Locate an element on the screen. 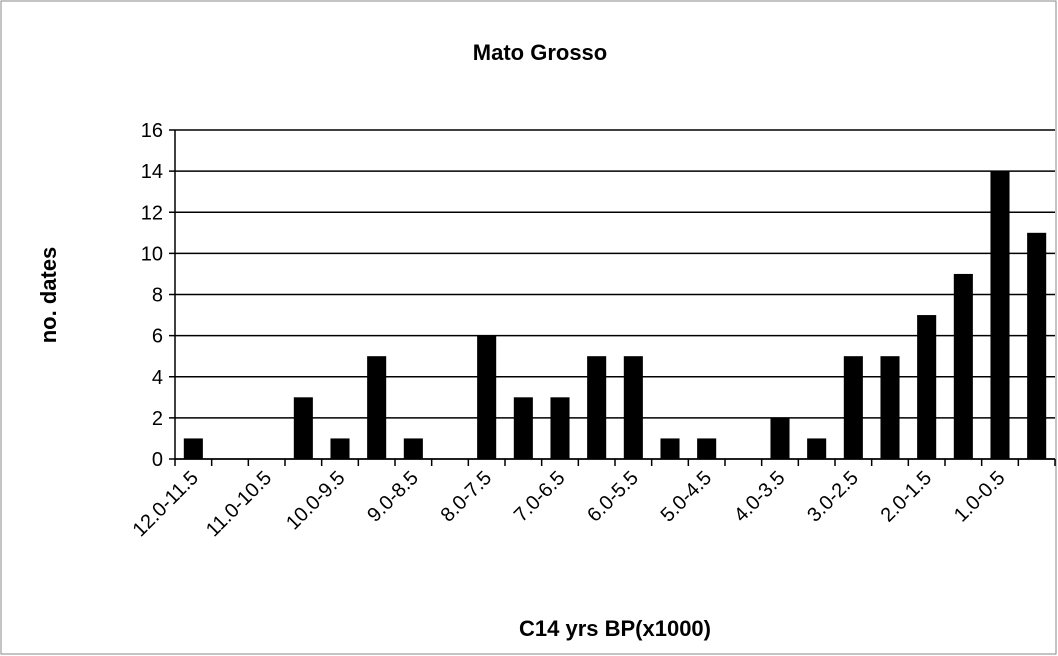  y-tick-label: 6 is located at coordinates (157, 337).